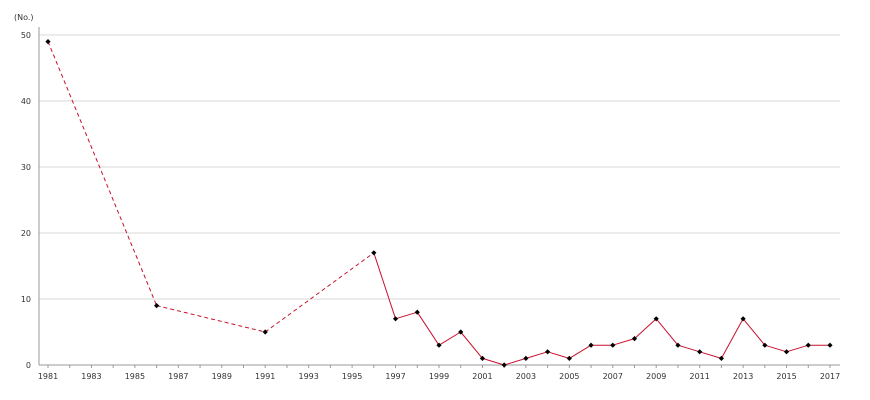 This screenshot has width=870, height=400. What do you see at coordinates (26, 167) in the screenshot?
I see `y-tick-label: 30` at bounding box center [26, 167].